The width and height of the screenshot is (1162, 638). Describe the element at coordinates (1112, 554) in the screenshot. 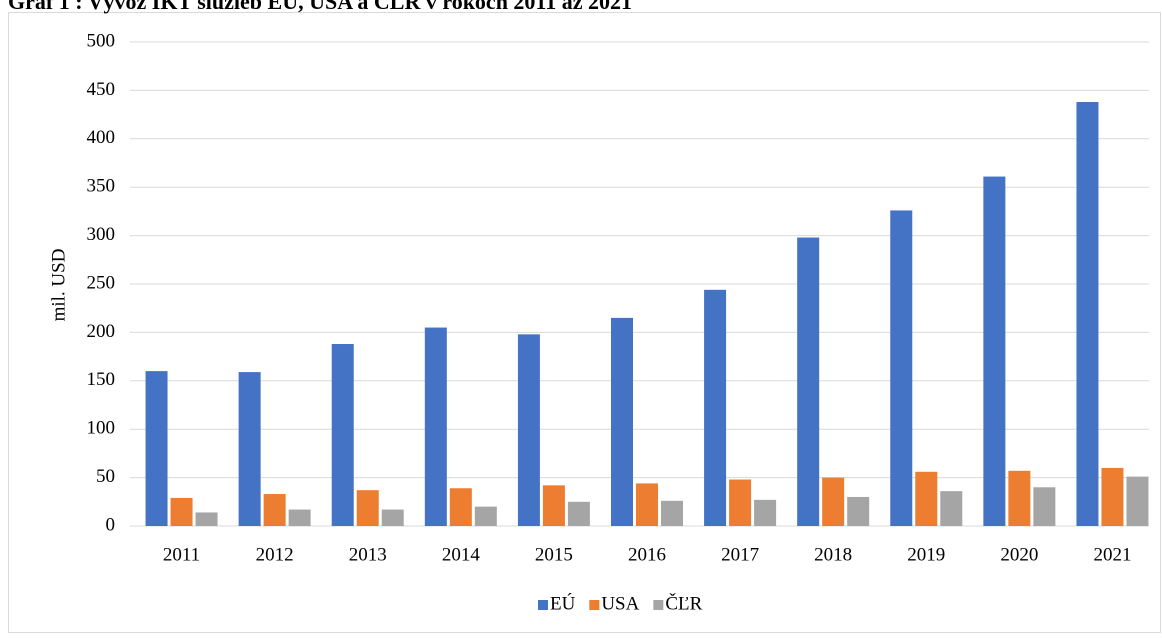

I see `x-tick-label: 2021` at that location.